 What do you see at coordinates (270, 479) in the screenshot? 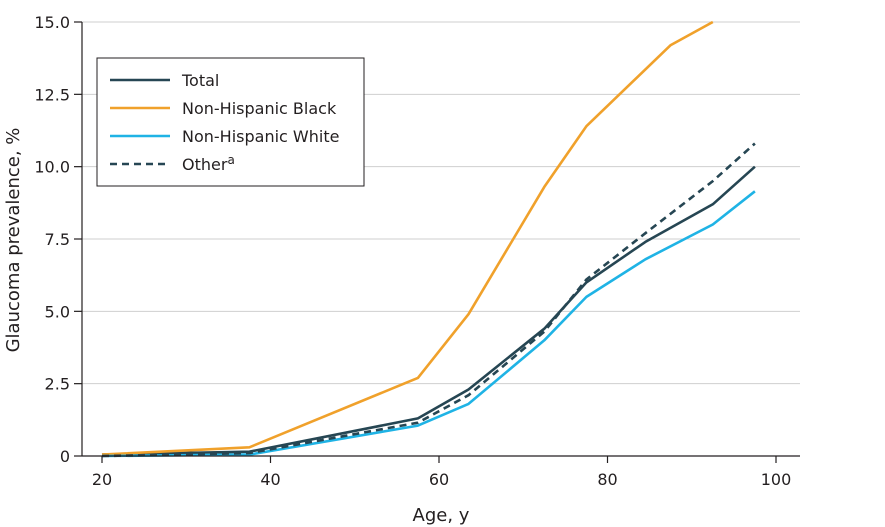
I see `x-tick-label: 40` at bounding box center [270, 479].